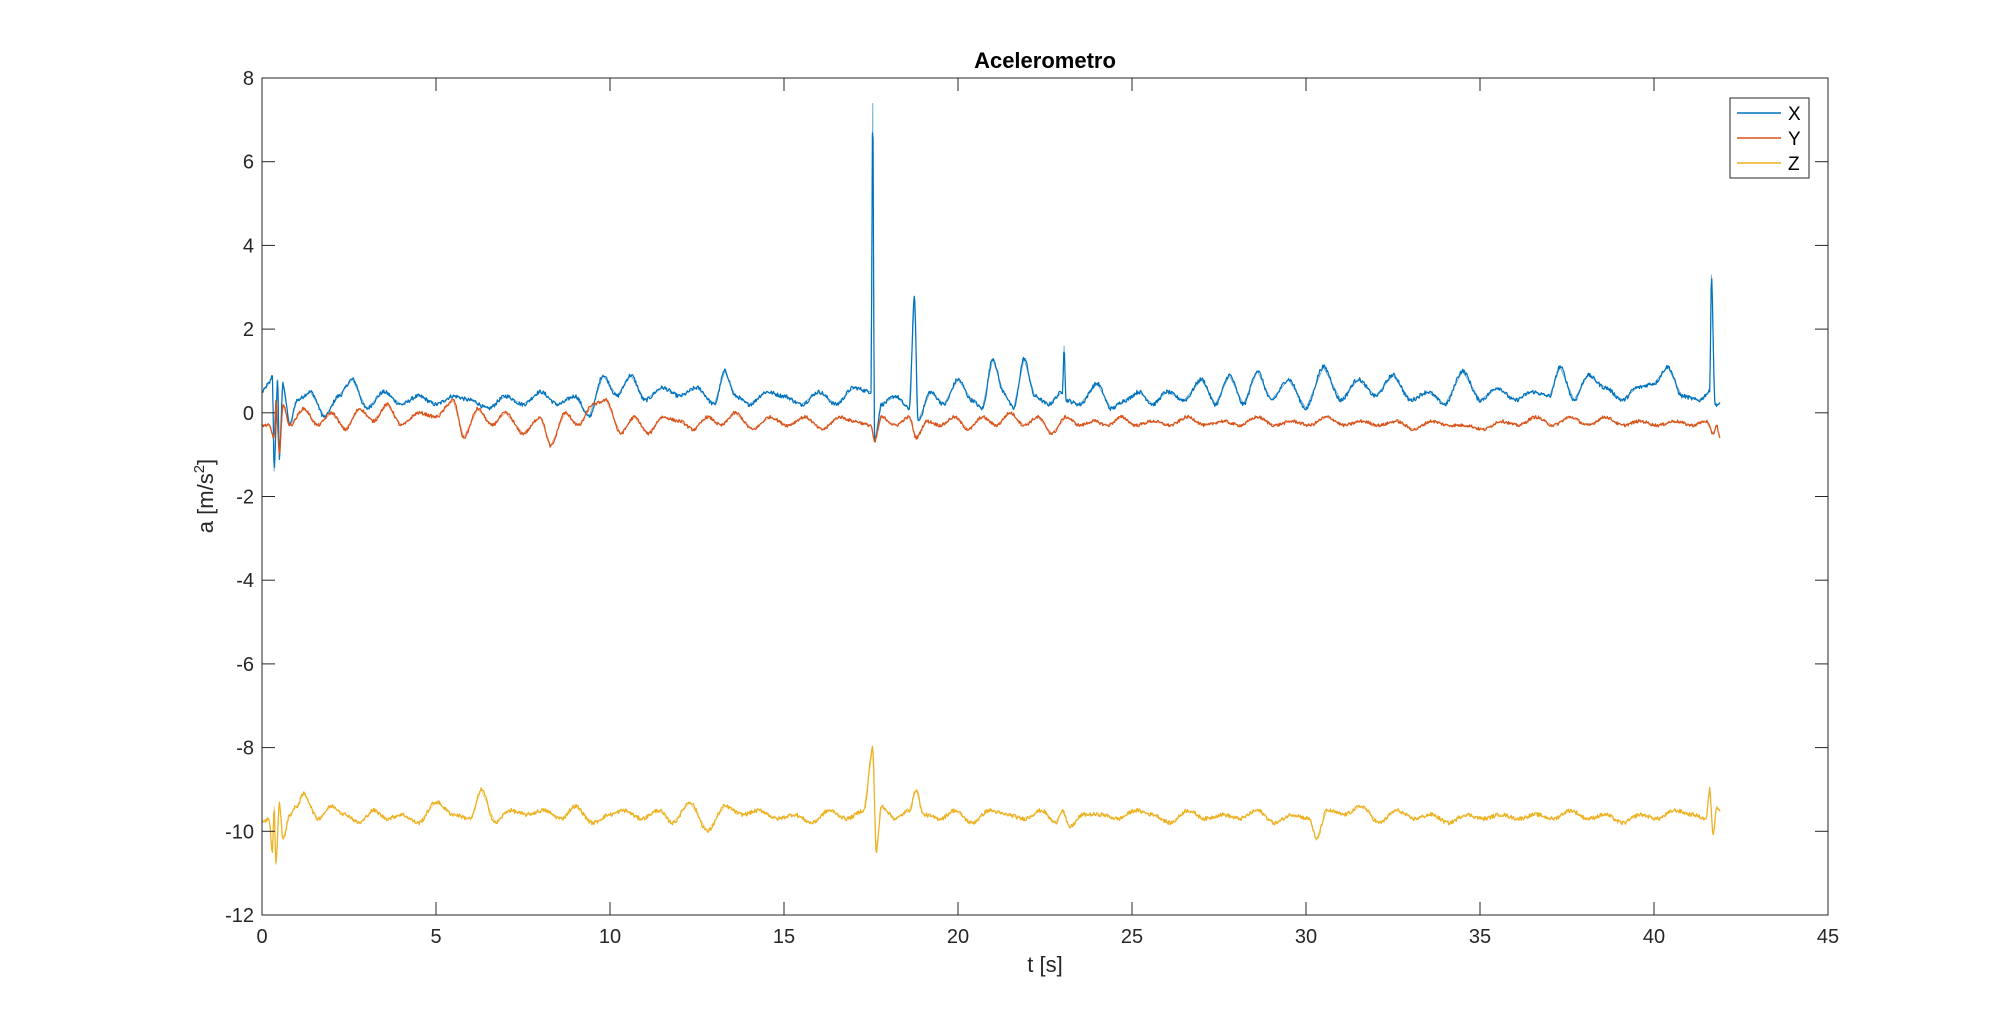 Image resolution: width=2000 pixels, height=1016 pixels. What do you see at coordinates (239, 832) in the screenshot?
I see `y-tick-label: -10` at bounding box center [239, 832].